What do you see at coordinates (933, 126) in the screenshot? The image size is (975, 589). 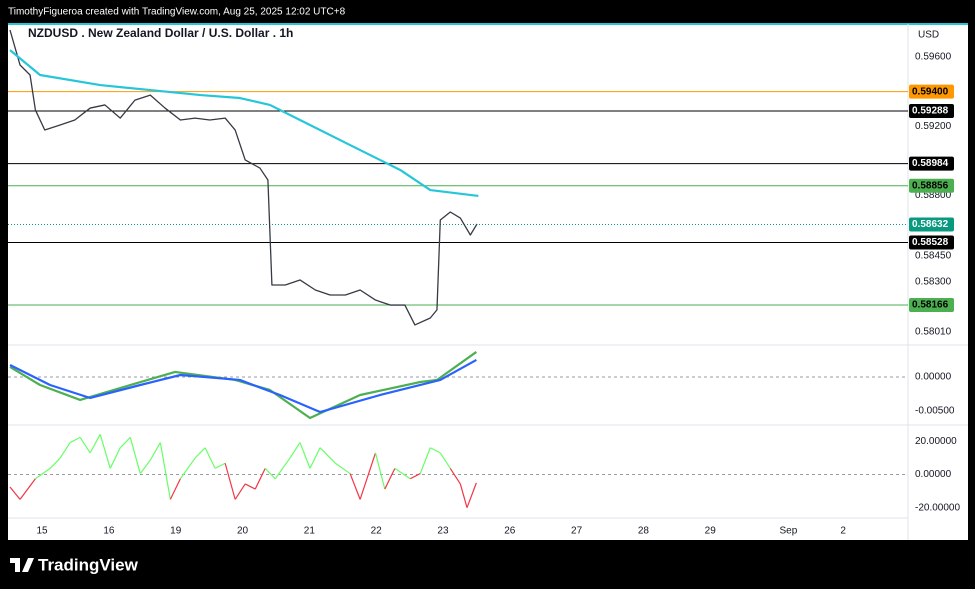 I see `y-tick-label: 0.59200` at bounding box center [933, 126].